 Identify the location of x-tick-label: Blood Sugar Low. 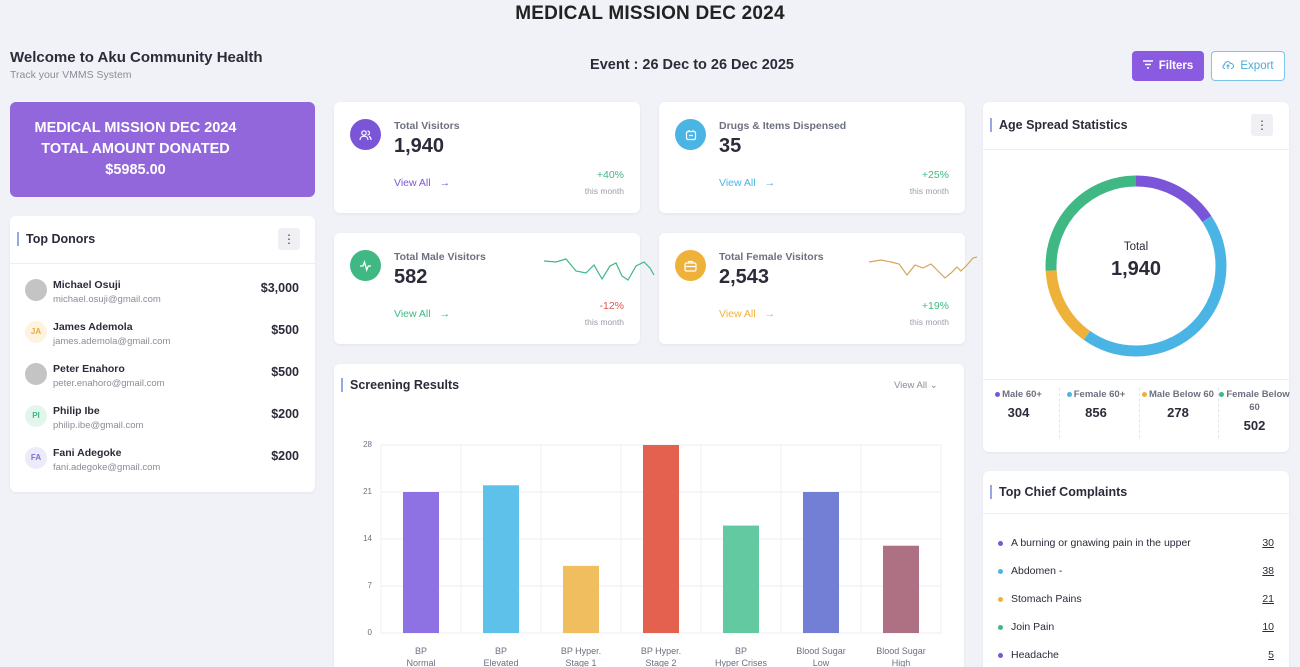
(821, 656).